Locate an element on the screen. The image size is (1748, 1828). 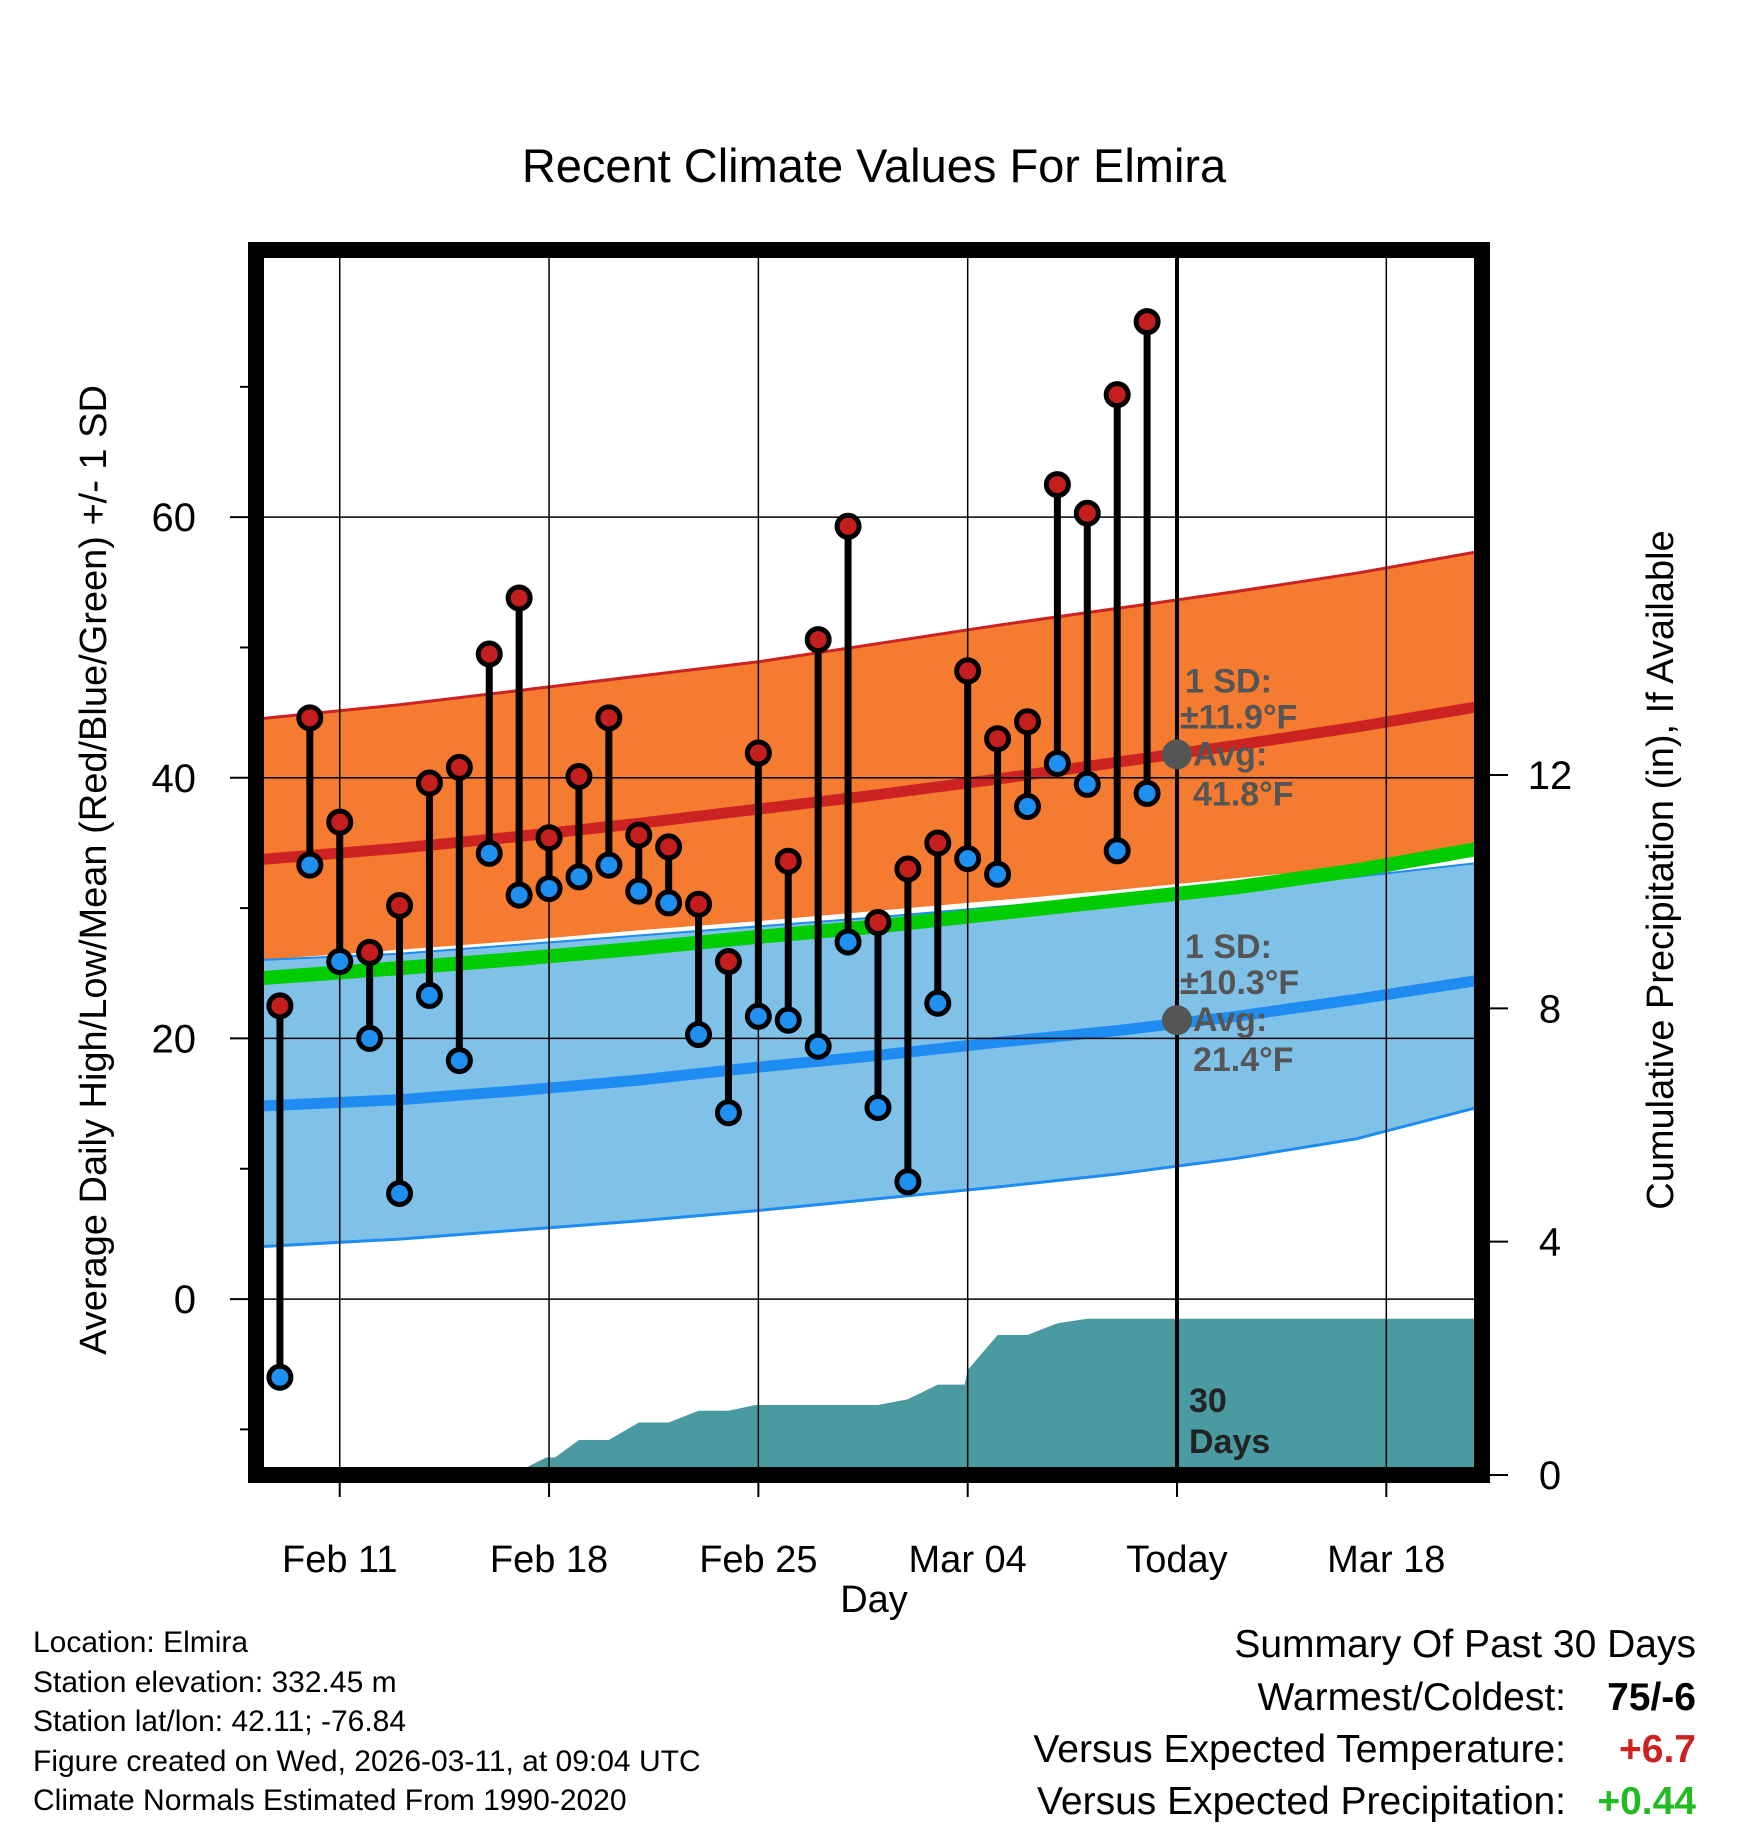
high-normal-line is located at coordinates (869, 783).